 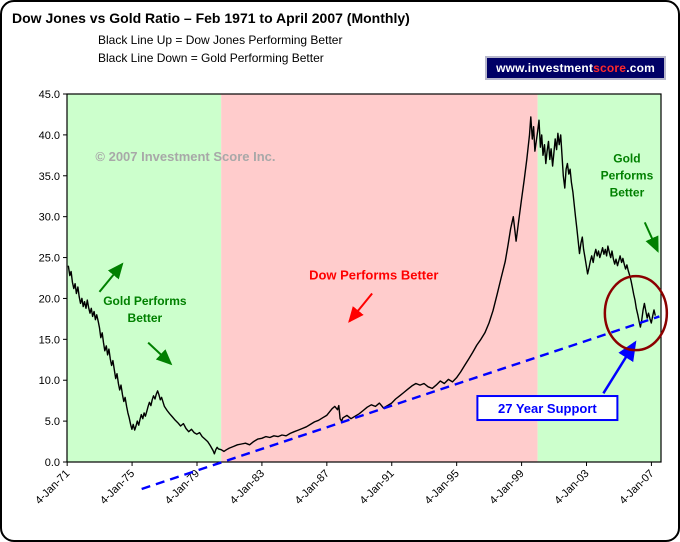 What do you see at coordinates (185, 156) in the screenshot?
I see `copyright-note: © 2007 Investment Score Inc.` at bounding box center [185, 156].